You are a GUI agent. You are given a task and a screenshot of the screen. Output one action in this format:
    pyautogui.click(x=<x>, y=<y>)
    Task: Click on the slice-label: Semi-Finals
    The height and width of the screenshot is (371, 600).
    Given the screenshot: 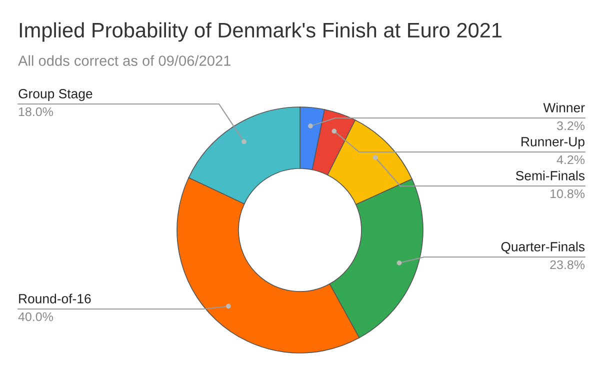 What is the action you would take?
    pyautogui.click(x=550, y=175)
    